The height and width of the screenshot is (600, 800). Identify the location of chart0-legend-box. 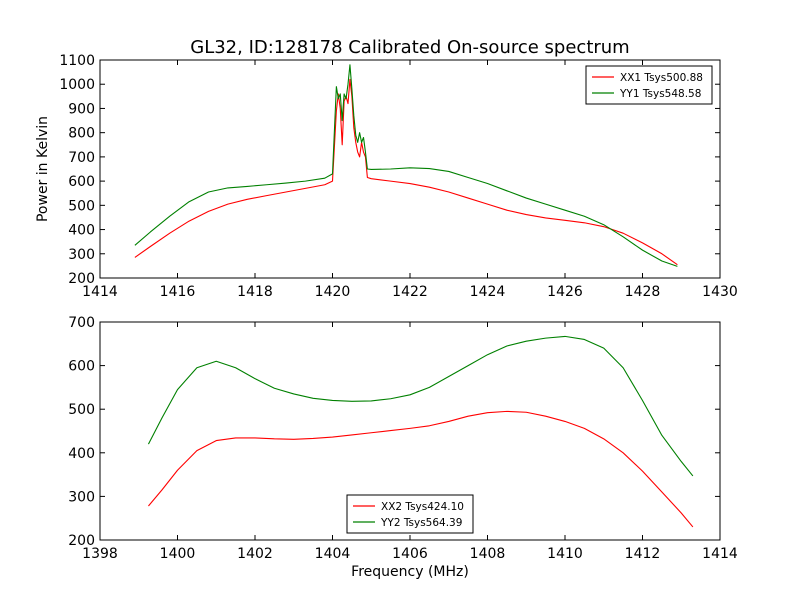
(649, 85).